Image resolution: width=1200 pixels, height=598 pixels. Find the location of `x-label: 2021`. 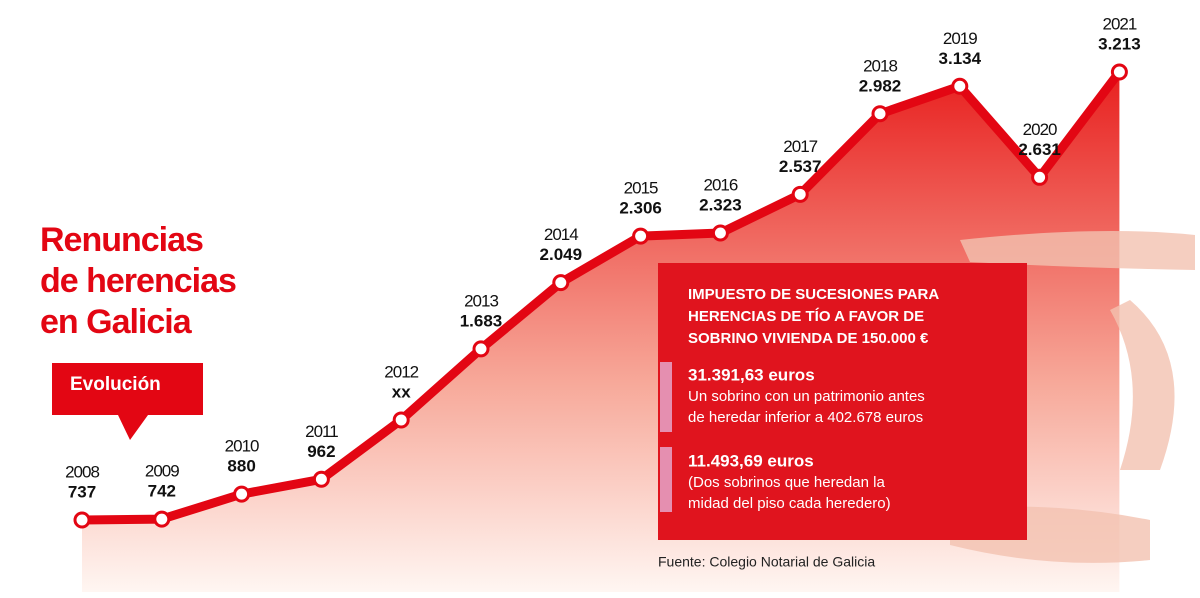

x-label: 2021 is located at coordinates (1119, 23).